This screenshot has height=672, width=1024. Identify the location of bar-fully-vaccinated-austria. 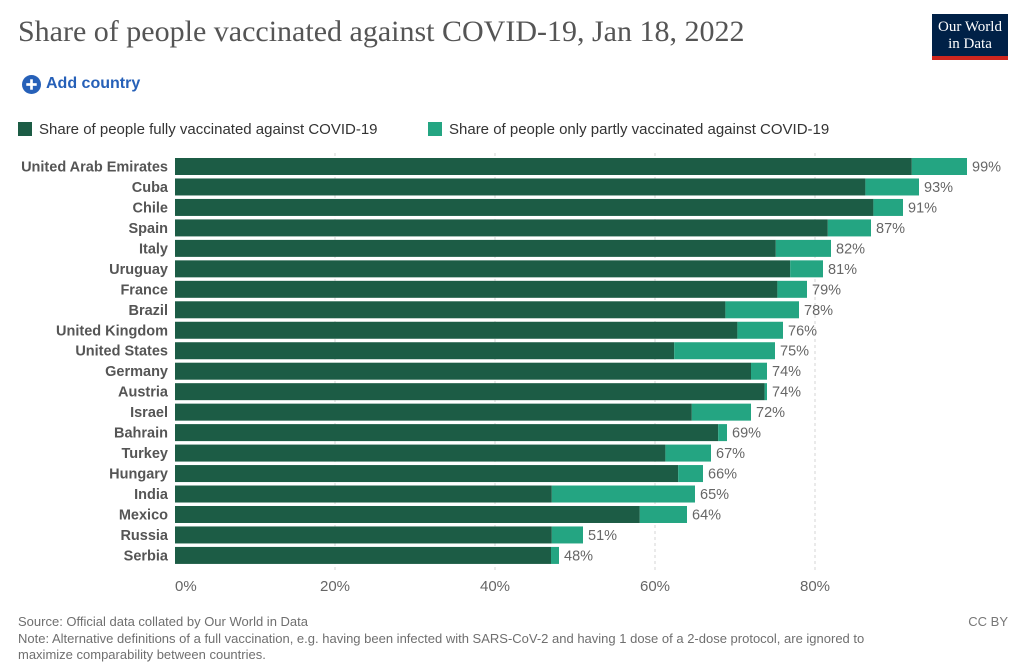
(470, 392).